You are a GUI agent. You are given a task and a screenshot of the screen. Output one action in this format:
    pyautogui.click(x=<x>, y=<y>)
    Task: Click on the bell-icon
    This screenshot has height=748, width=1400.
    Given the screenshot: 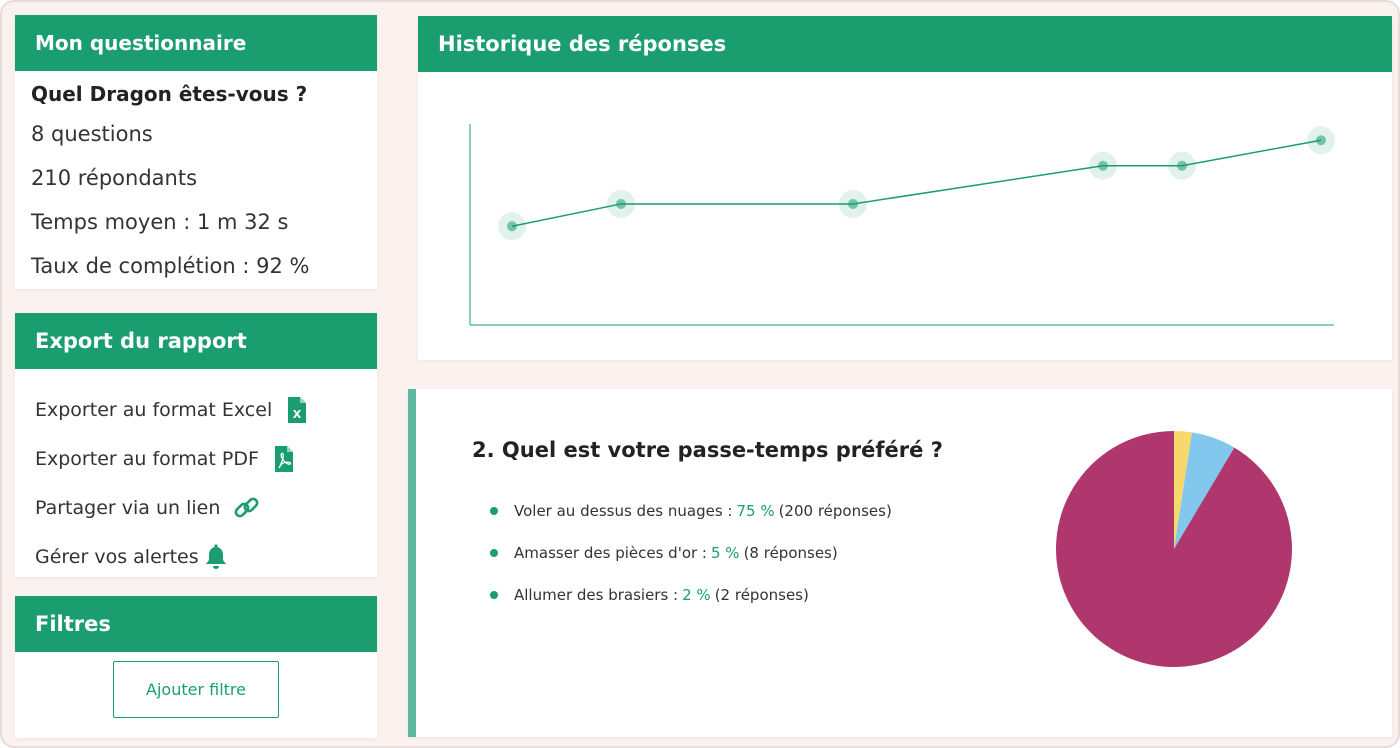 What is the action you would take?
    pyautogui.click(x=215, y=556)
    